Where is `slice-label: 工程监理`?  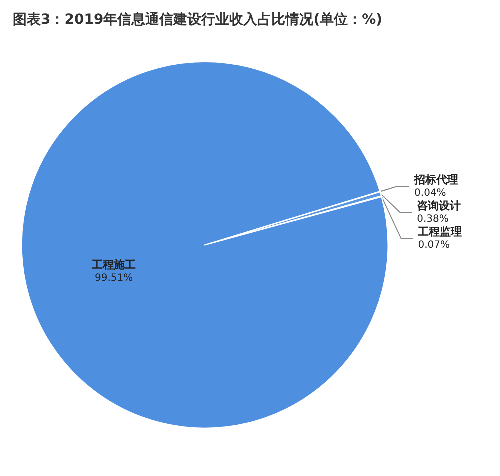
slice-label: 工程监理 is located at coordinates (439, 232).